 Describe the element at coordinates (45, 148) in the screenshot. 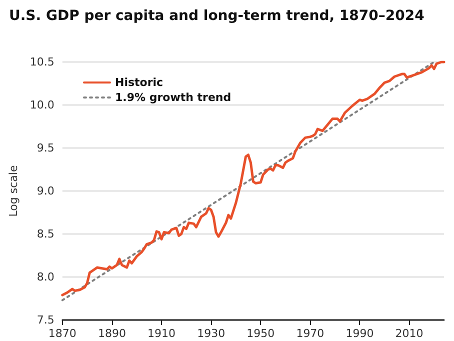

I see `y-tick-label: 9.5` at that location.